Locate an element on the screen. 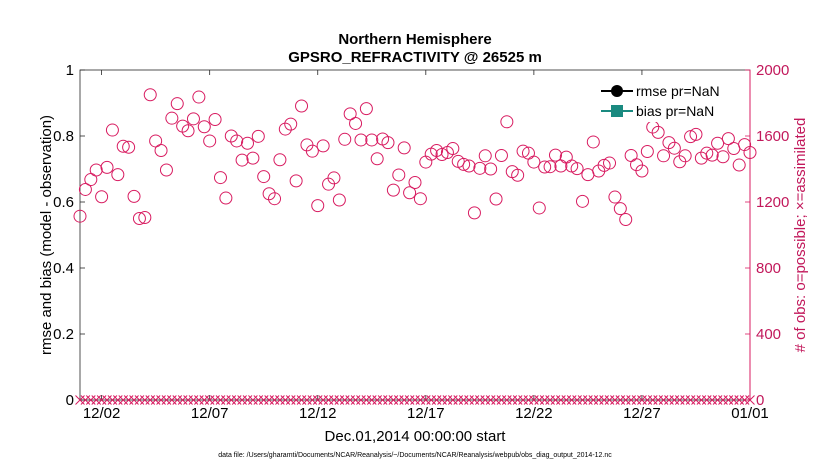  assimilated-point-stroke is located at coordinates (750, 400).